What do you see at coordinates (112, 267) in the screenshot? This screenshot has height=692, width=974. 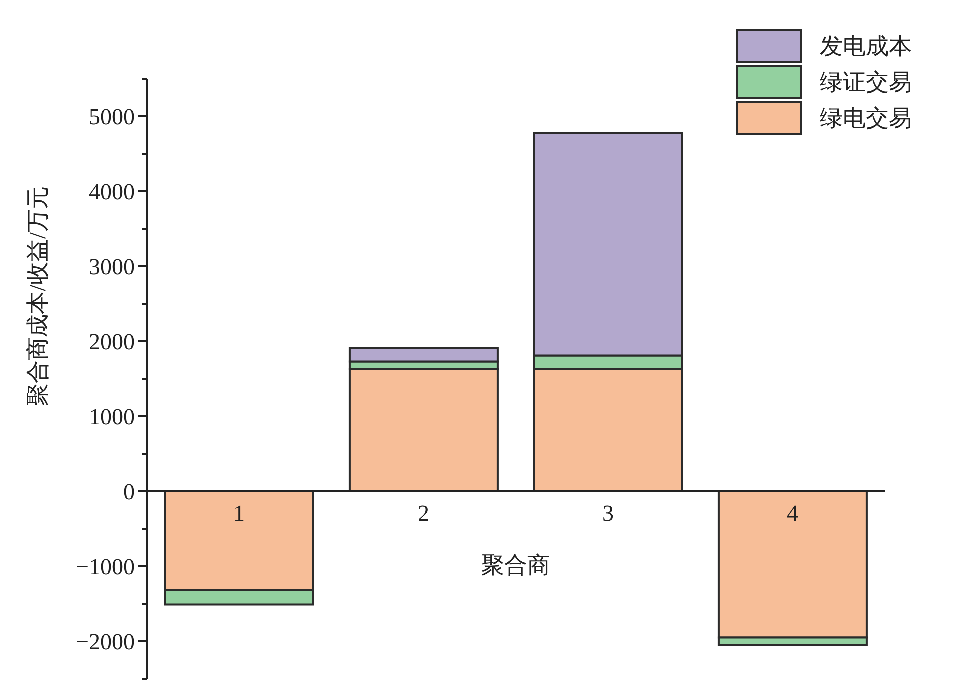 I see `y-tick-label: 3000` at bounding box center [112, 267].